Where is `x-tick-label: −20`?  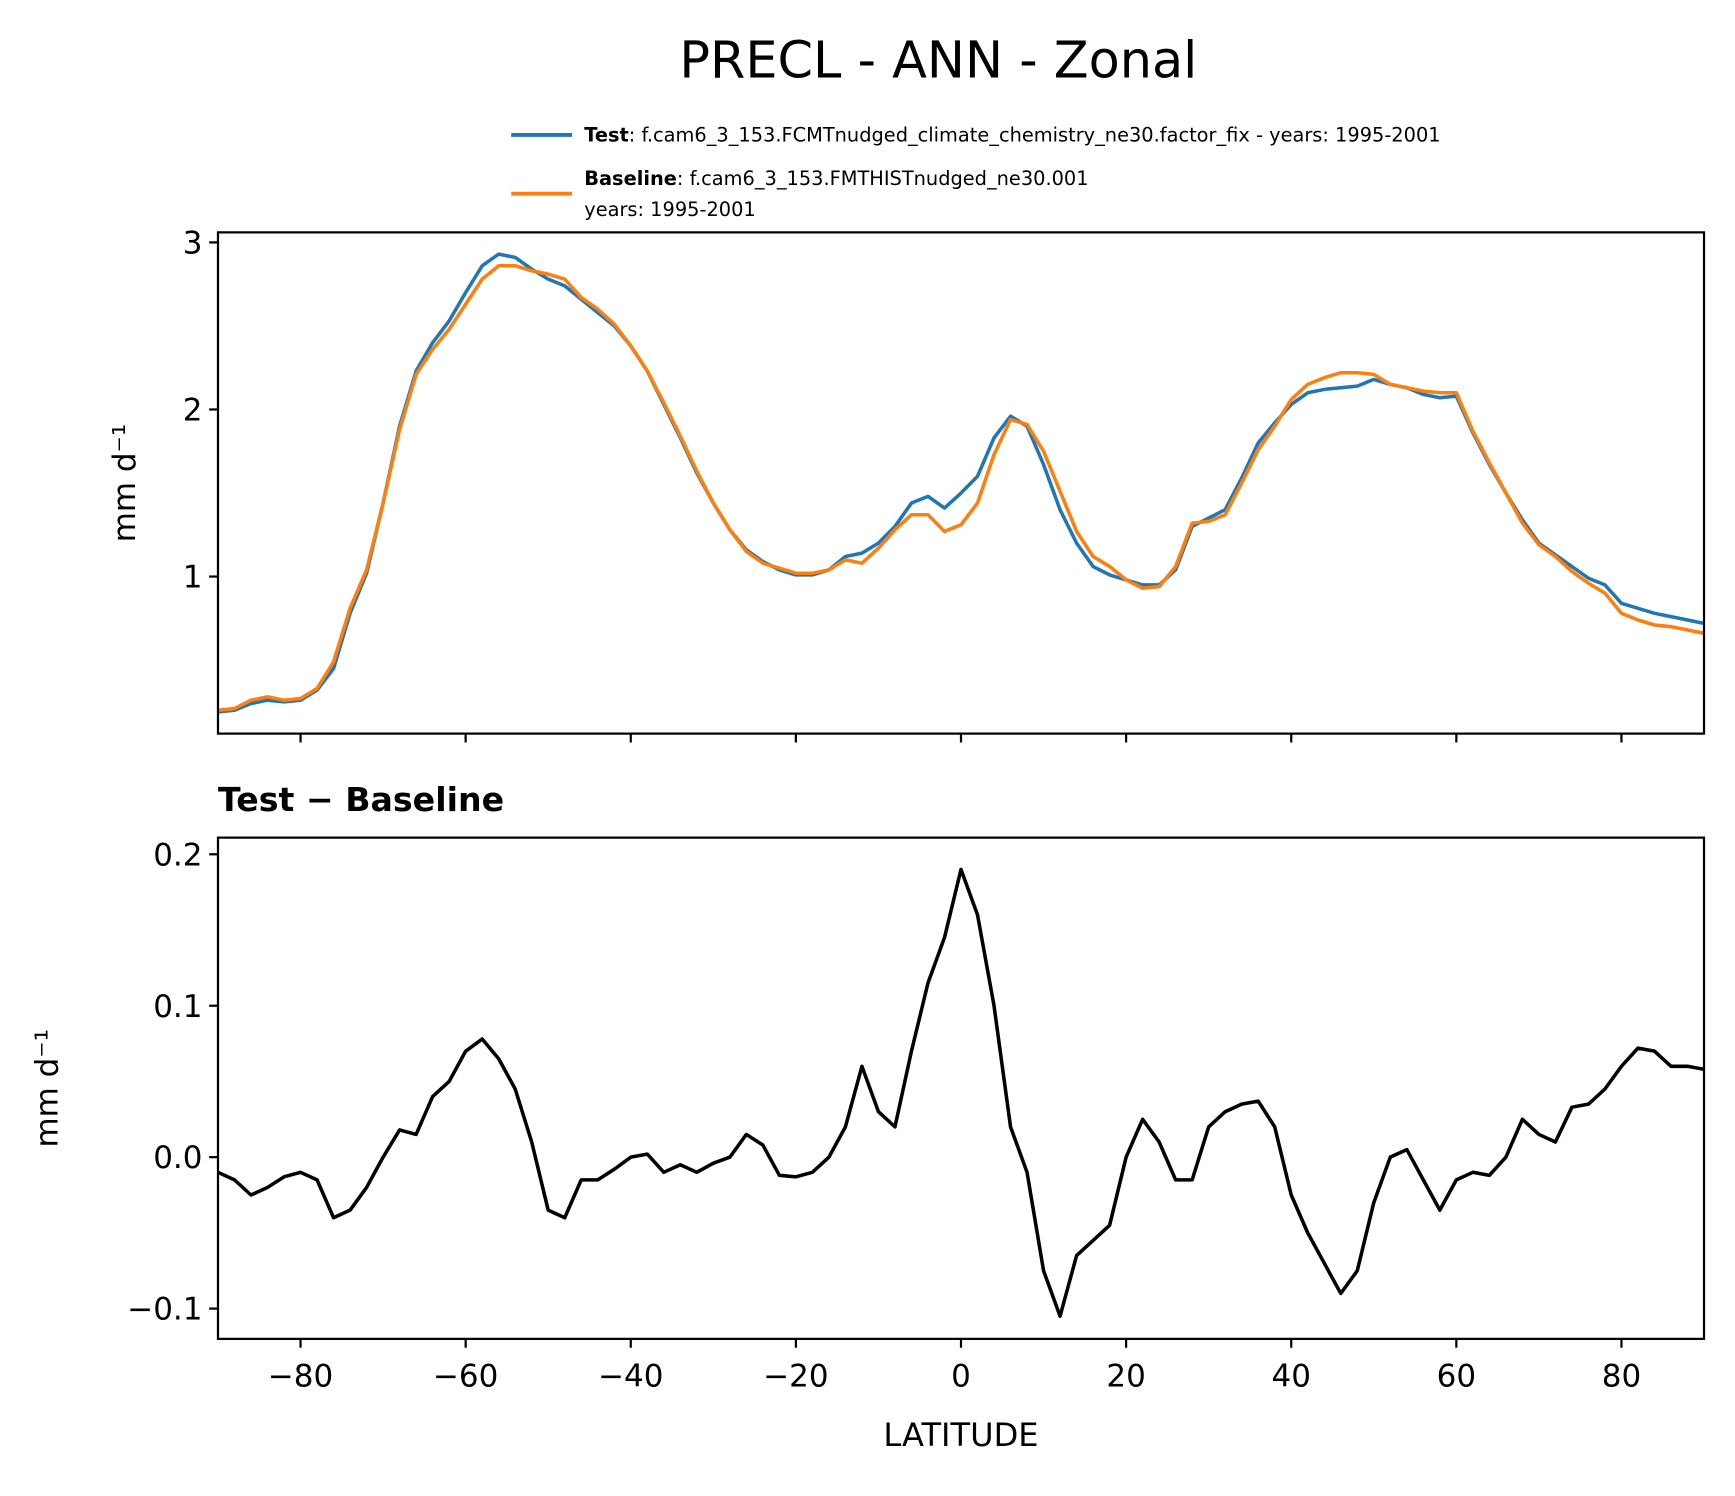
x-tick-label: −20 is located at coordinates (795, 1376).